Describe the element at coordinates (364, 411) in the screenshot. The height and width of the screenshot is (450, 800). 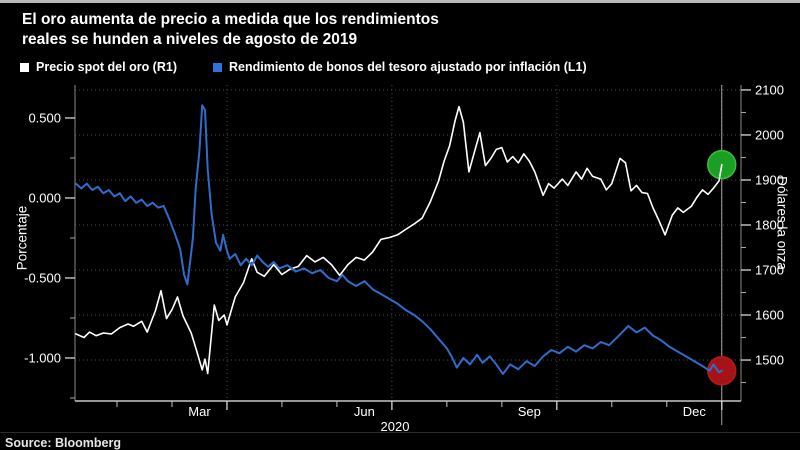
I see `month-label: Jun` at that location.